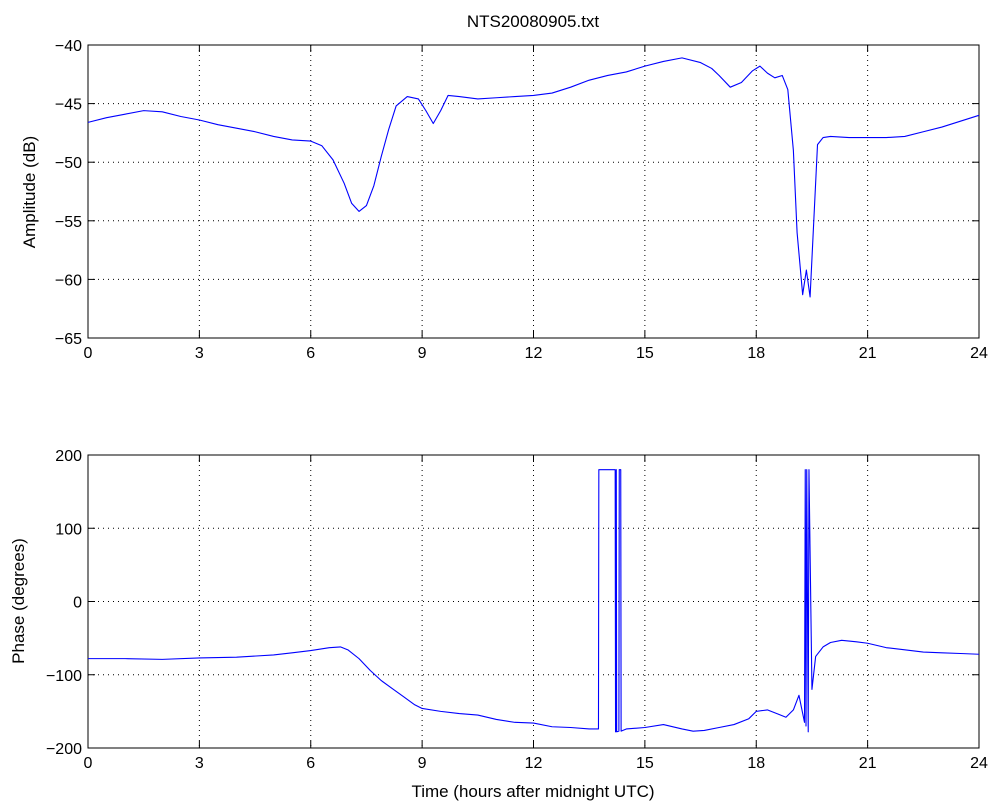  What do you see at coordinates (68, 46) in the screenshot?
I see `amplitude-y-tick-label: −40` at bounding box center [68, 46].